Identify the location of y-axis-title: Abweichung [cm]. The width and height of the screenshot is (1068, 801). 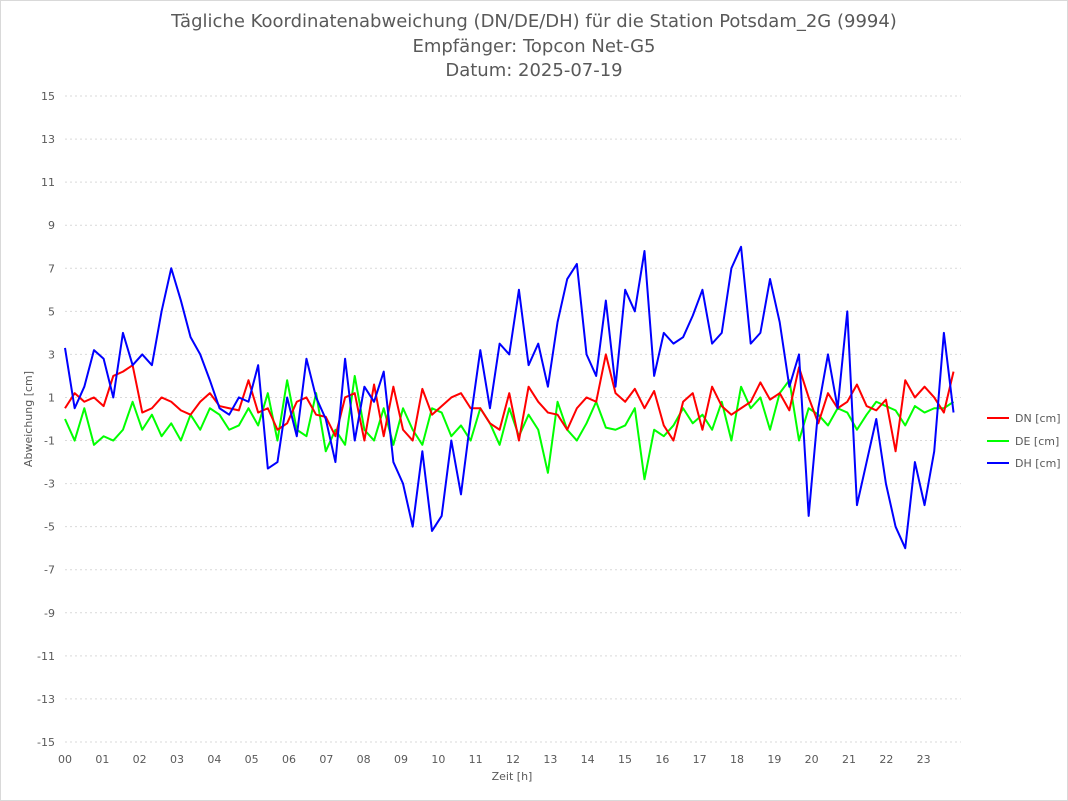
(28, 419).